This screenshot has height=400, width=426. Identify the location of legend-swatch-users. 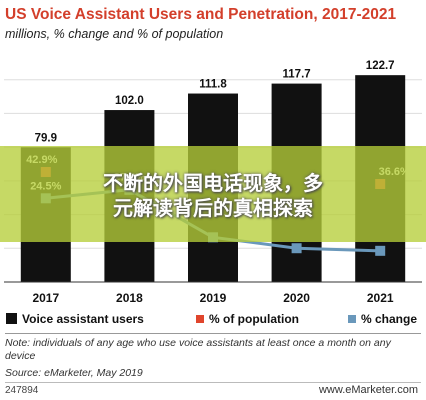
(11, 318).